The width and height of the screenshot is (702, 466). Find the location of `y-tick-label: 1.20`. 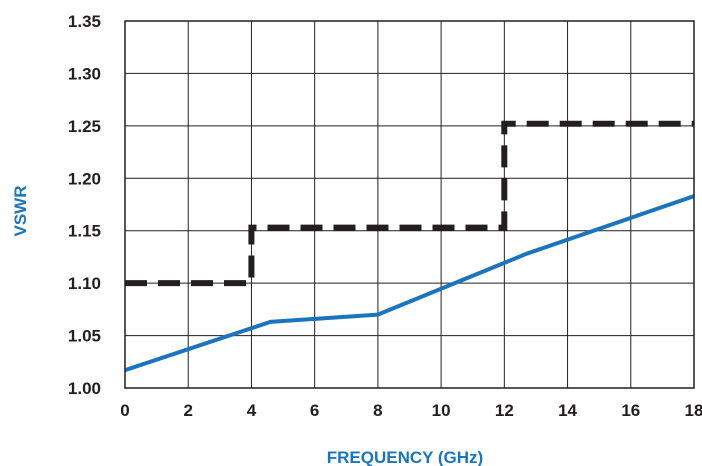

y-tick-label: 1.20 is located at coordinates (84, 178).